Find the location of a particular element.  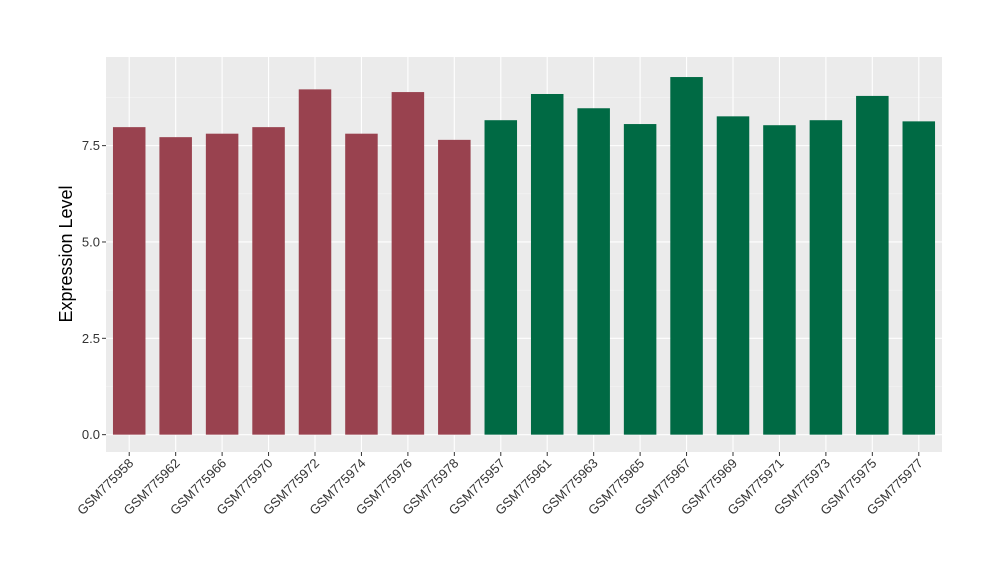

bar-gsm775958 is located at coordinates (129, 281).